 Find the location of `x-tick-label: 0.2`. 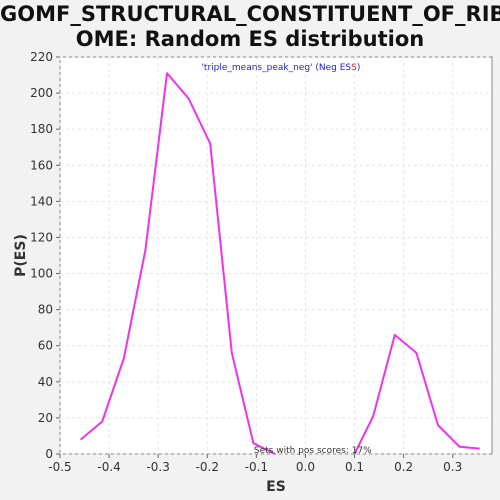

x-tick-label: 0.2 is located at coordinates (403, 467).